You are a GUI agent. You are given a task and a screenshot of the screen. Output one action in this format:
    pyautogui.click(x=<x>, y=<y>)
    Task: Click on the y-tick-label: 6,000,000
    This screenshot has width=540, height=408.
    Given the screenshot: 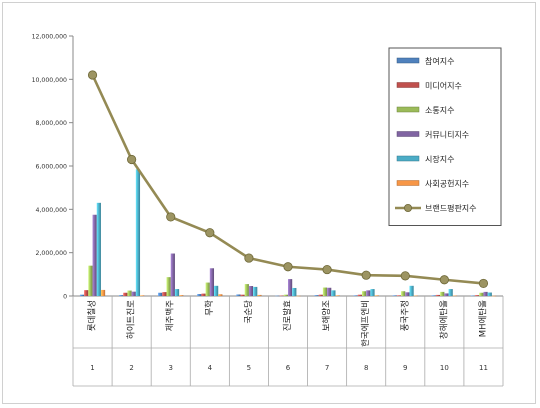 What is the action you would take?
    pyautogui.click(x=52, y=167)
    